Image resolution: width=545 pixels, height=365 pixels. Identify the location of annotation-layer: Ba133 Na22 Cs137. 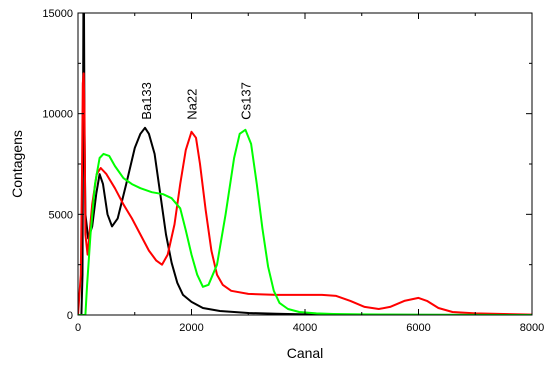
(196, 101).